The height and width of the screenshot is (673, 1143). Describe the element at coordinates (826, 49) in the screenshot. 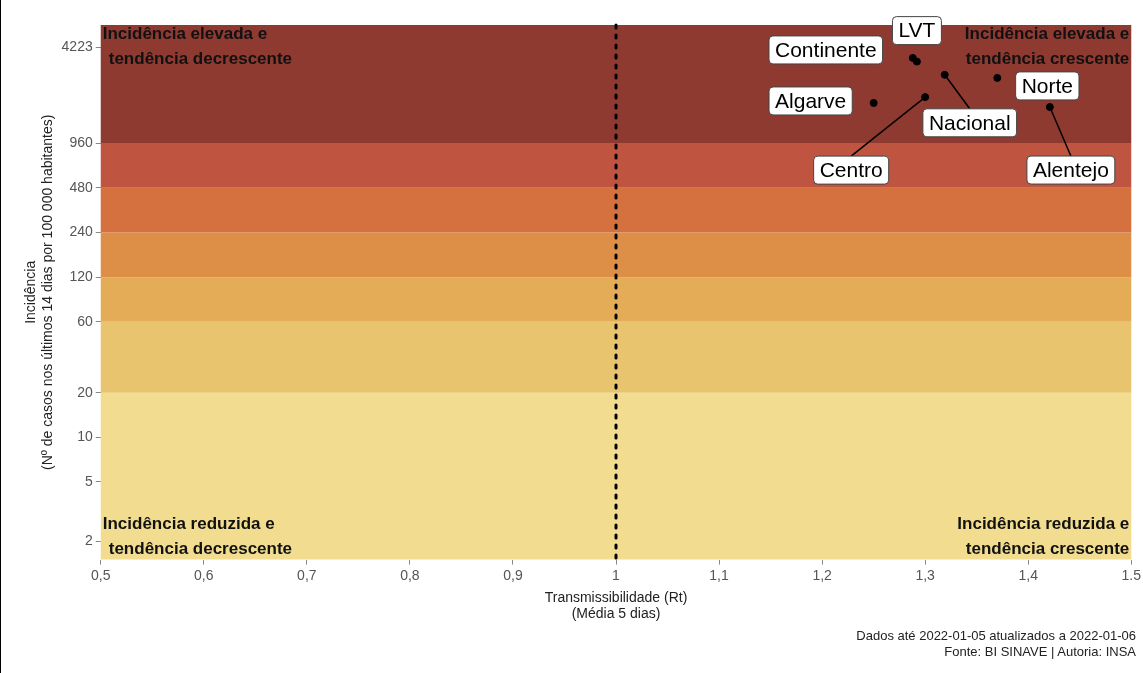

I see `annotation: Continente` at that location.